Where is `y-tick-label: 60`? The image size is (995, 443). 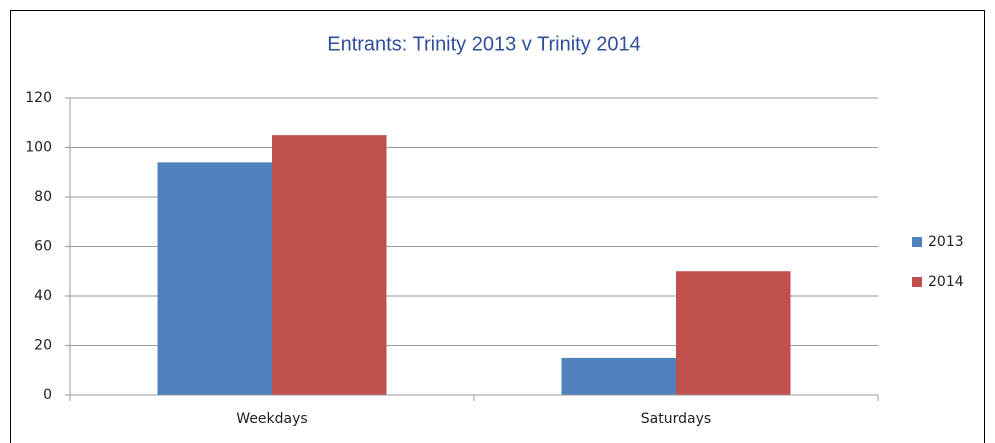
y-tick-label: 60 is located at coordinates (43, 247).